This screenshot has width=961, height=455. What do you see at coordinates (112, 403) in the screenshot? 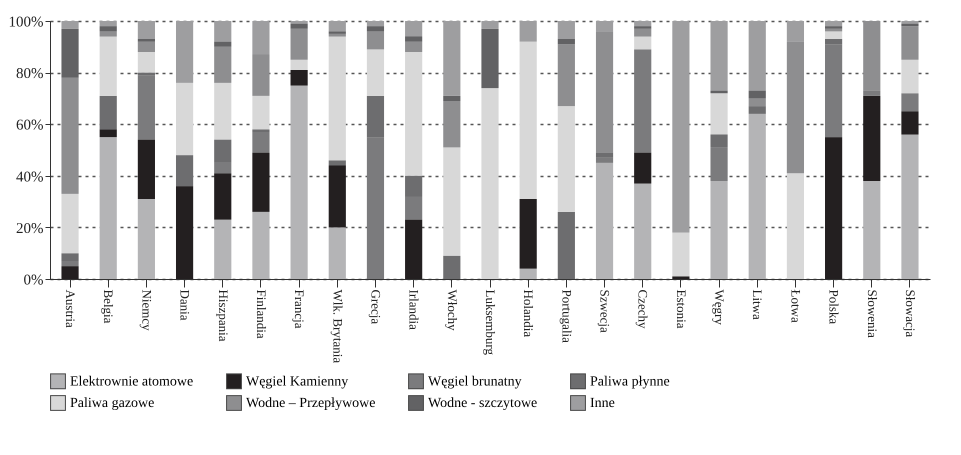
I see `legend-label: Paliwa gazowe` at bounding box center [112, 403].